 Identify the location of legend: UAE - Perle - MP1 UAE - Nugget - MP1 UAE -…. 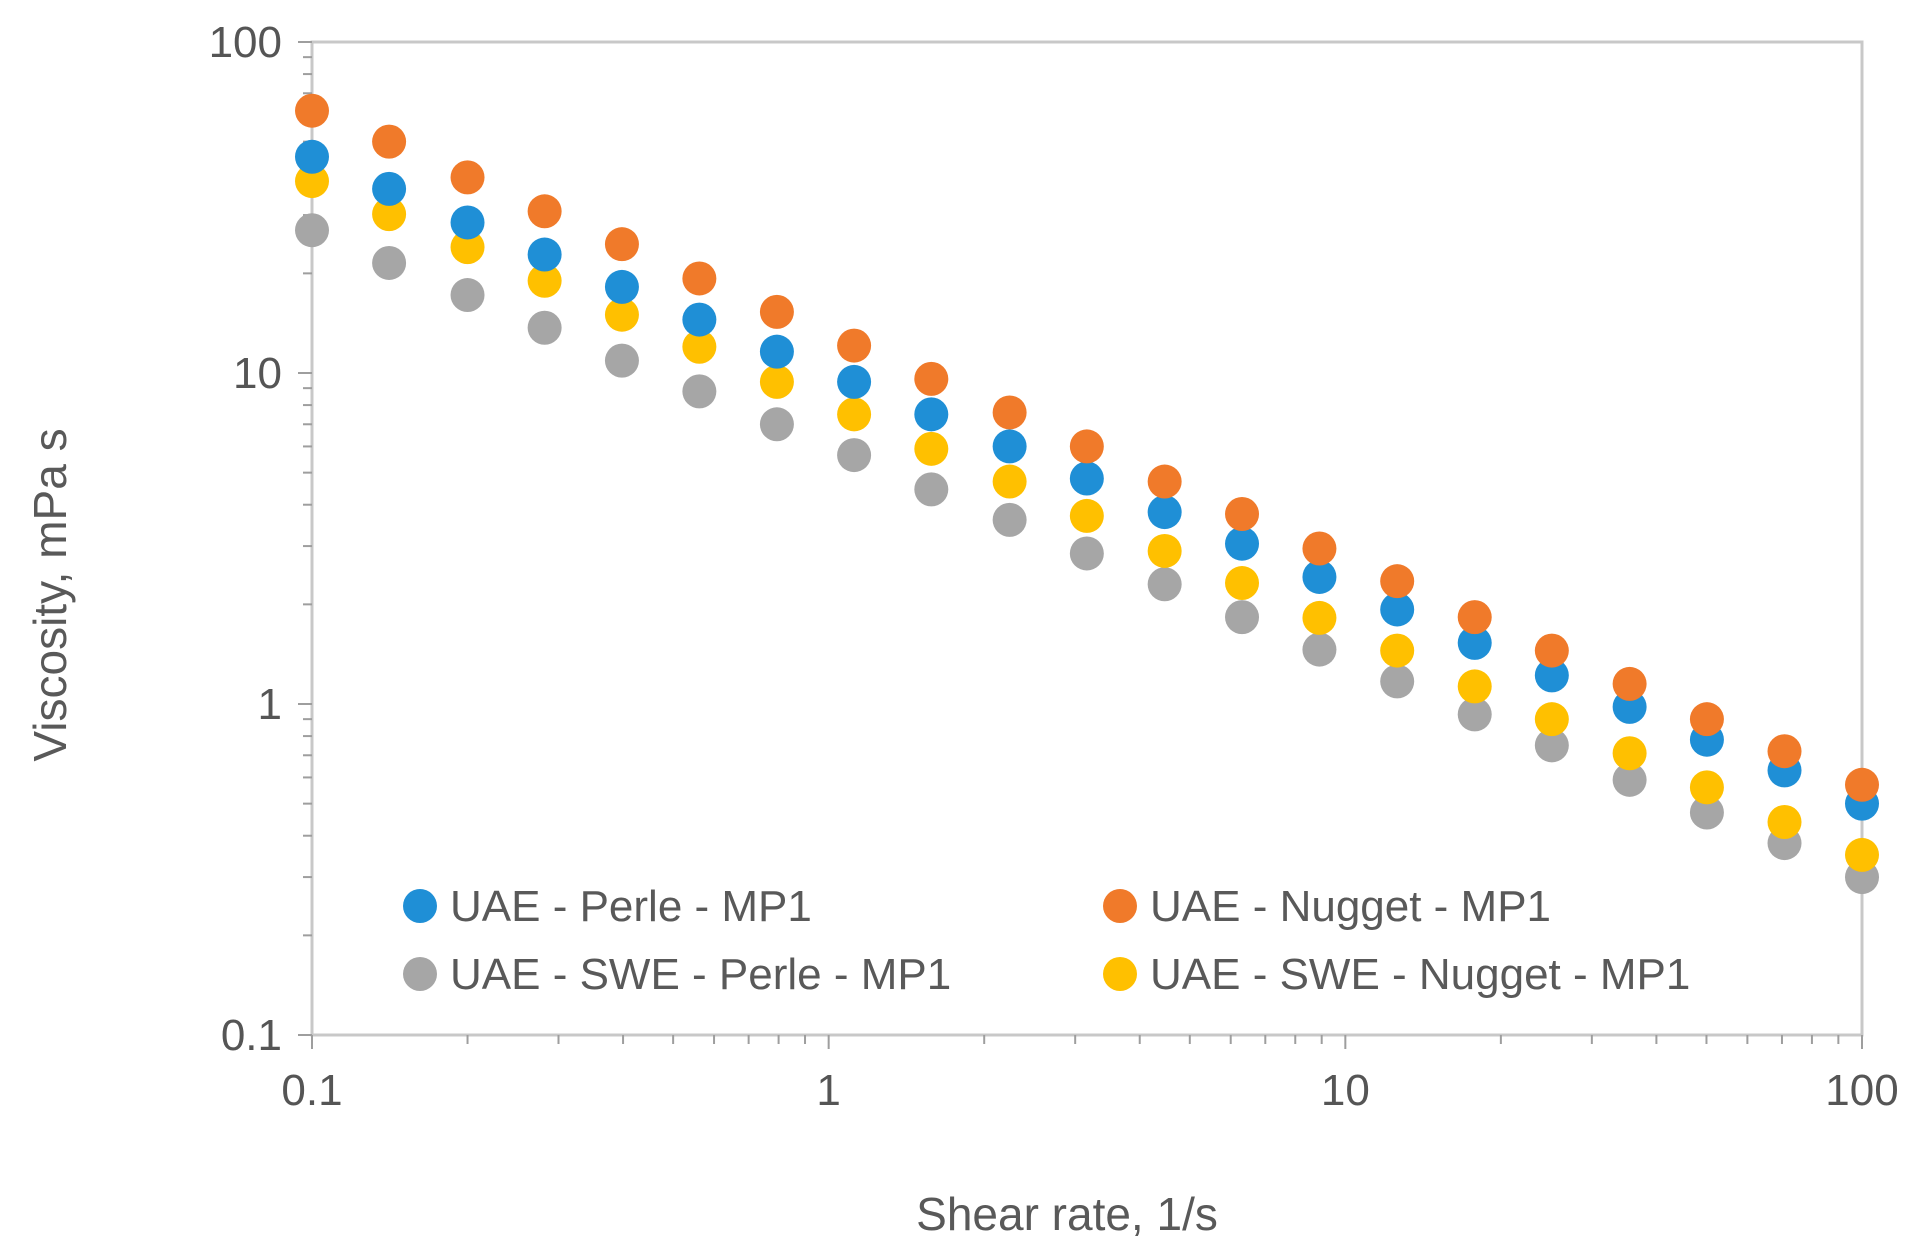
(1046, 940).